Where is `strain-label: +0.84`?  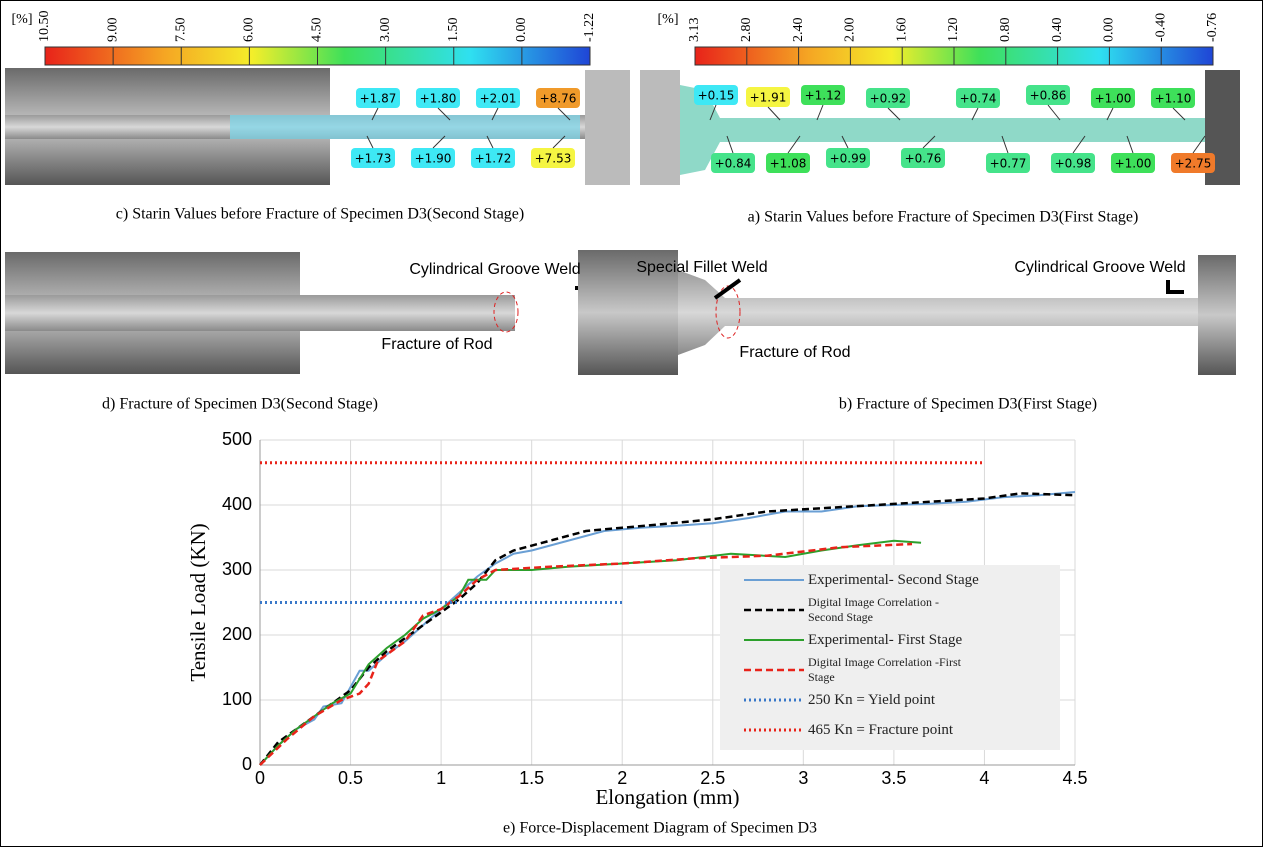 strain-label: +0.84 is located at coordinates (733, 164).